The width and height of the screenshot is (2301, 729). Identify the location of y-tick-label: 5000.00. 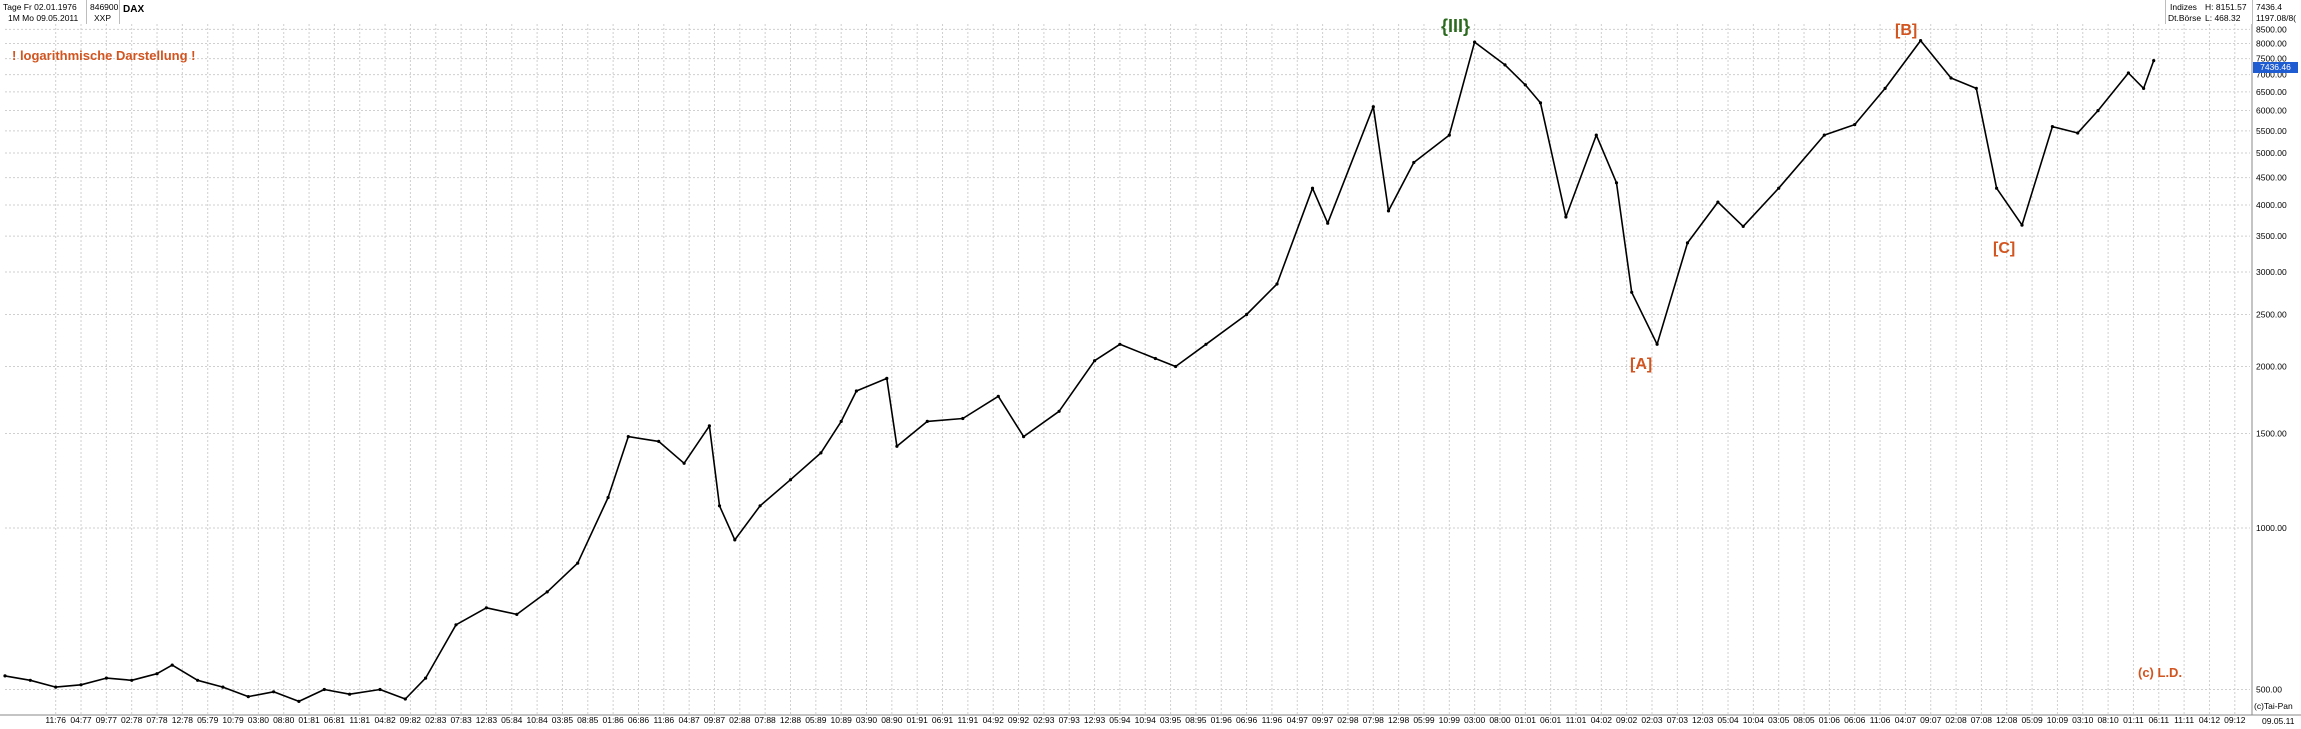
(2271, 153).